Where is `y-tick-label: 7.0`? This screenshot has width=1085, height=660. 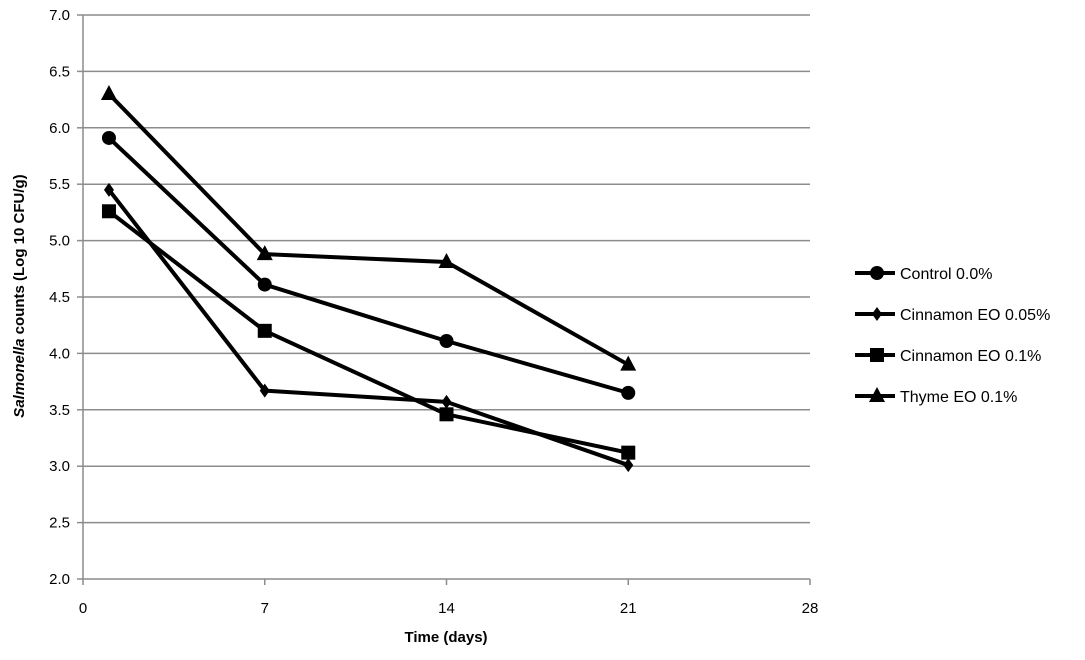 y-tick-label: 7.0 is located at coordinates (59, 15).